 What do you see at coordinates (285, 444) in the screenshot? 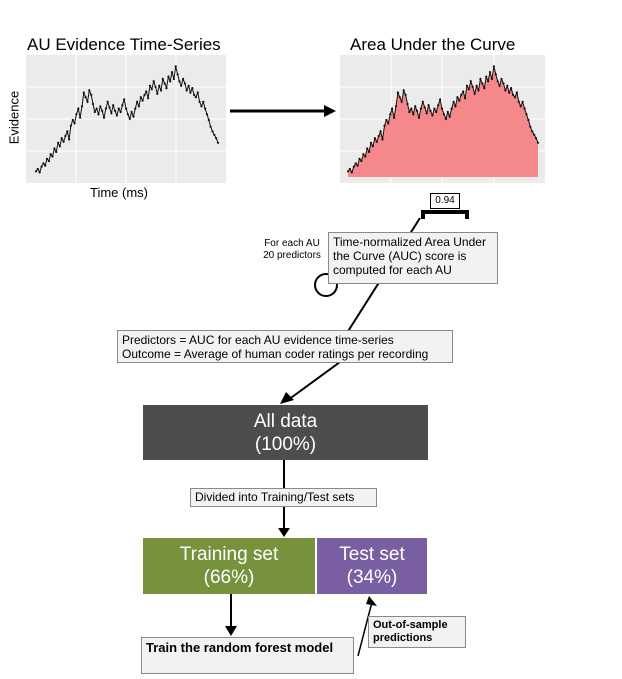
I see `all-data-percent: (100%)` at bounding box center [285, 444].